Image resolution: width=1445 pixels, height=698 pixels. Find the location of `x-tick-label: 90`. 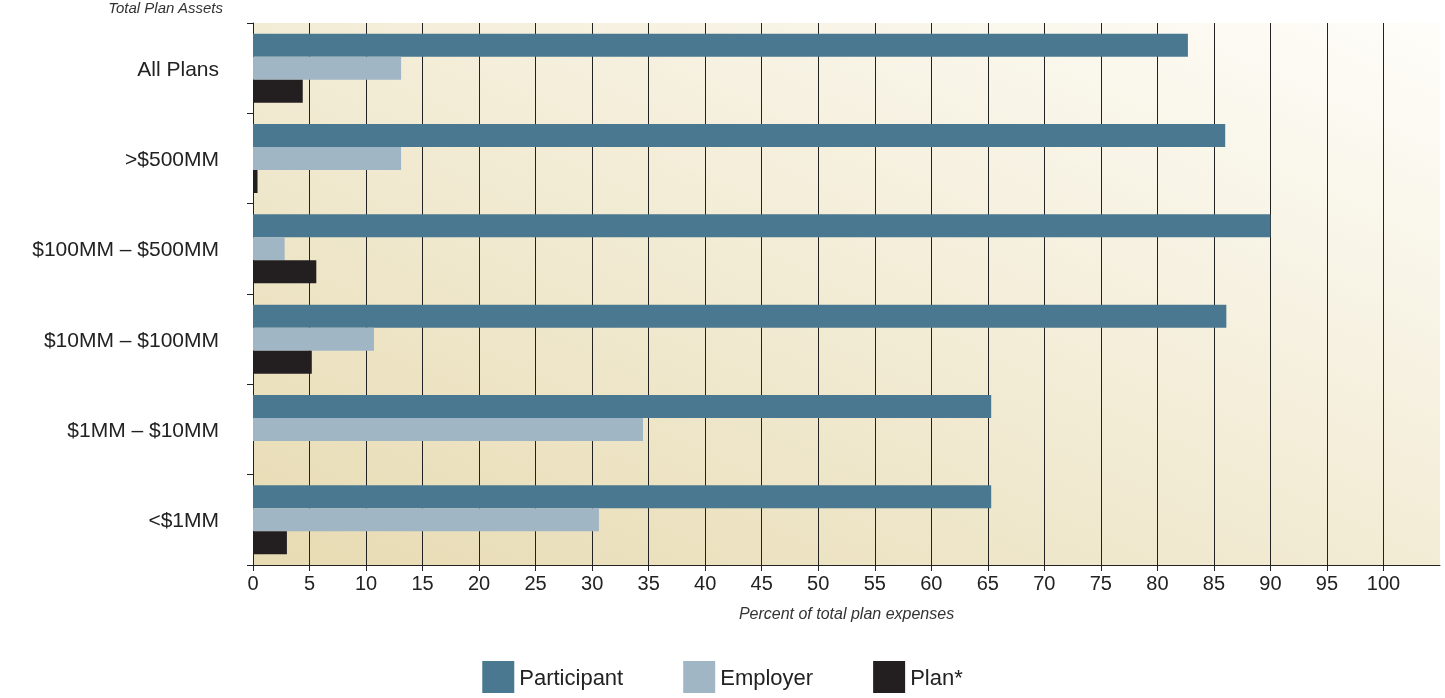

x-tick-label: 90 is located at coordinates (1270, 583).